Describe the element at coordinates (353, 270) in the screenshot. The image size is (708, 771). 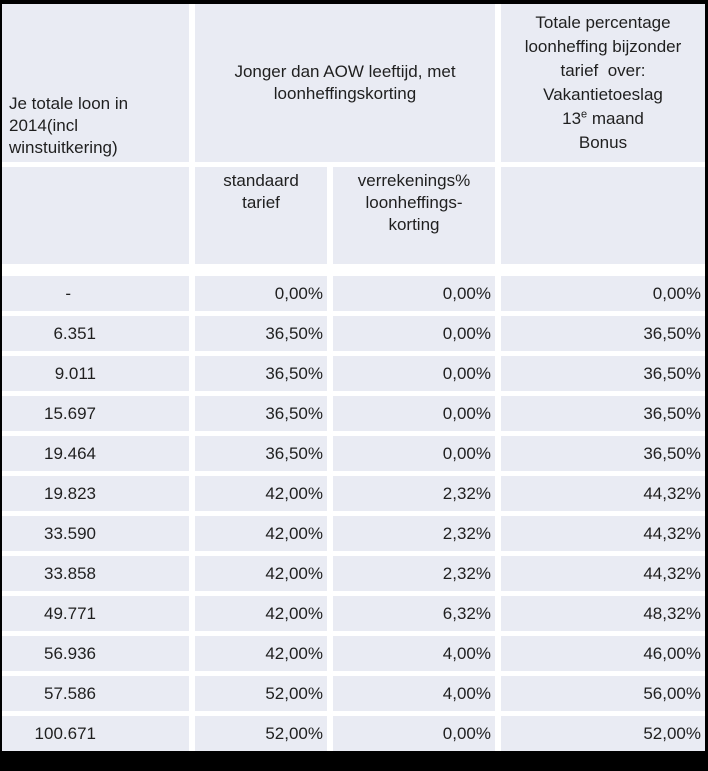
I see `header-body-divider` at that location.